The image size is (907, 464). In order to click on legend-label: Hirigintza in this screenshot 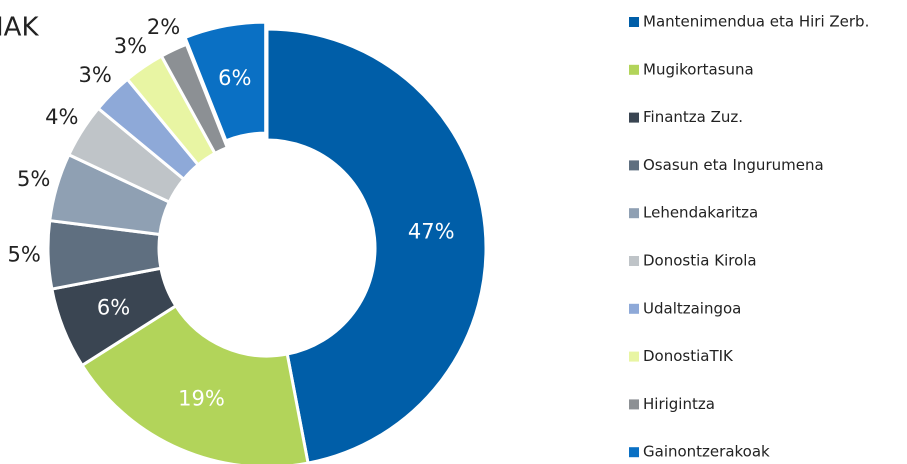, I will do `click(679, 404)`.